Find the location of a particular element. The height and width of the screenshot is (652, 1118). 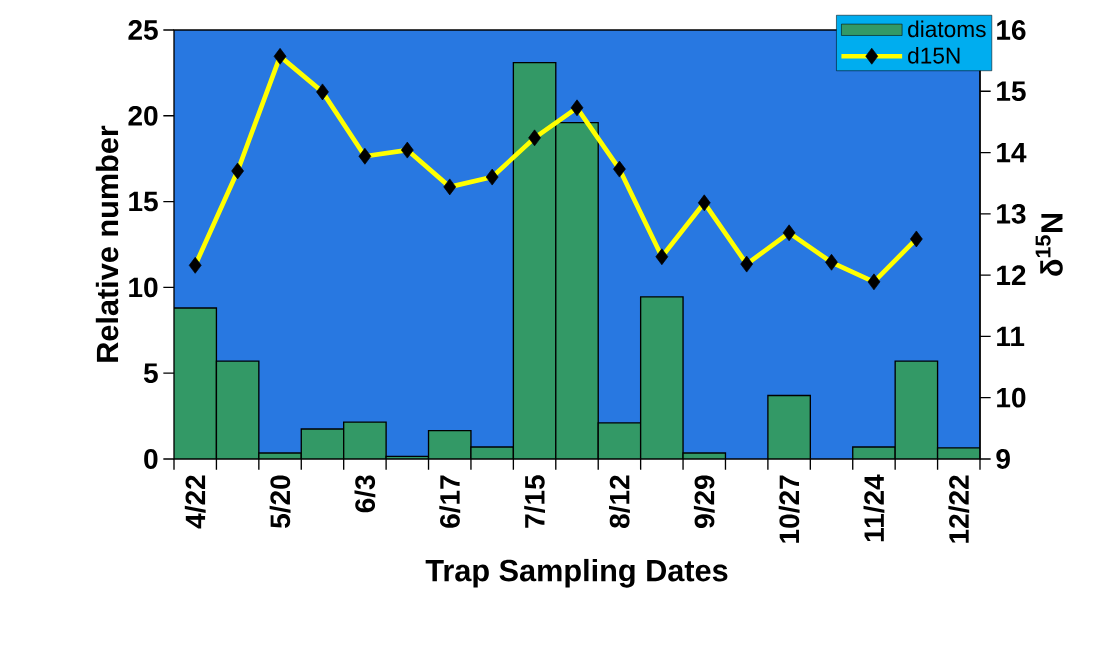

x-tick-label: 4/22 is located at coordinates (195, 502).